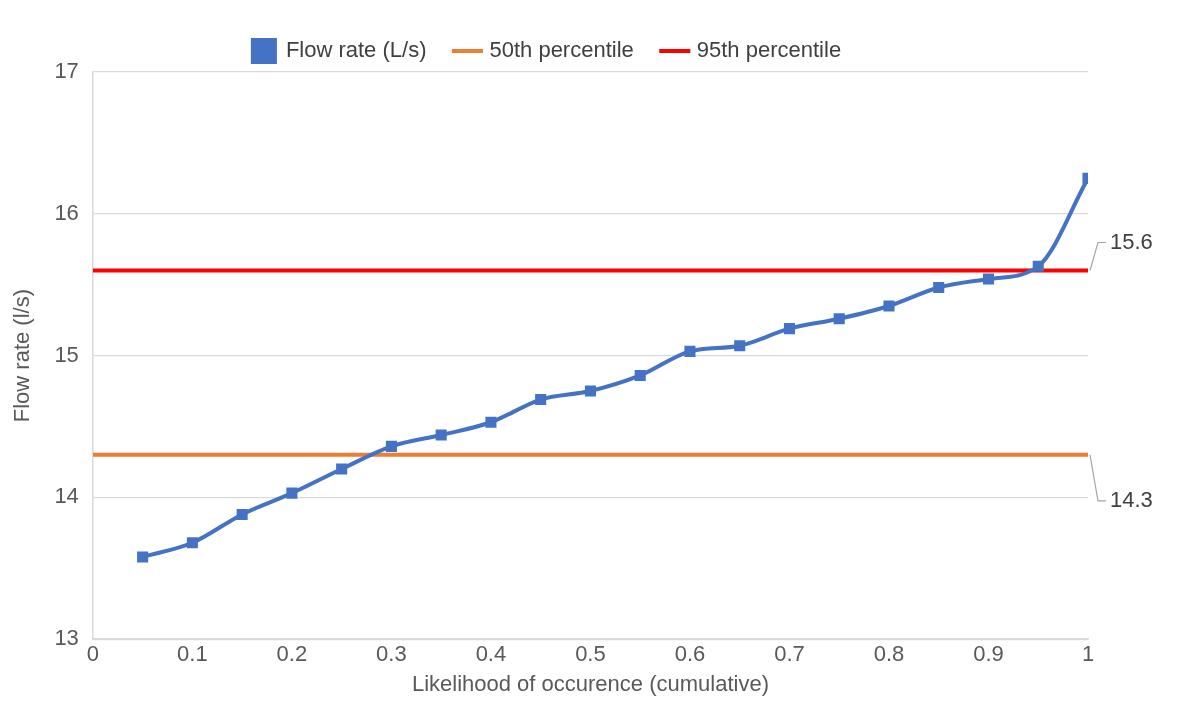 The height and width of the screenshot is (702, 1178). Describe the element at coordinates (1131, 241) in the screenshot. I see `annotation: 15.6` at that location.